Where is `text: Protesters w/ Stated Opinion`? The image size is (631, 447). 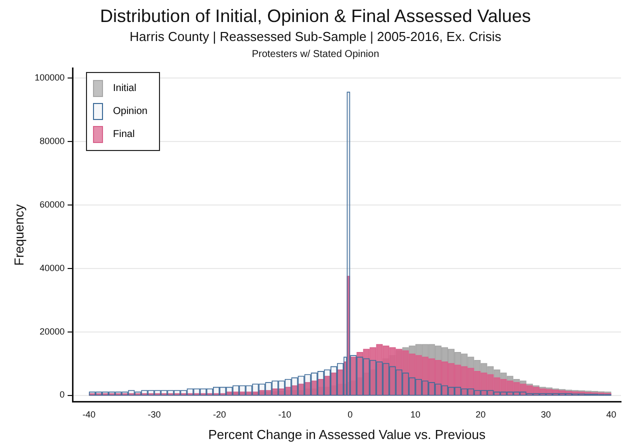 text: Protesters w/ Stated Opinion is located at coordinates (315, 54).